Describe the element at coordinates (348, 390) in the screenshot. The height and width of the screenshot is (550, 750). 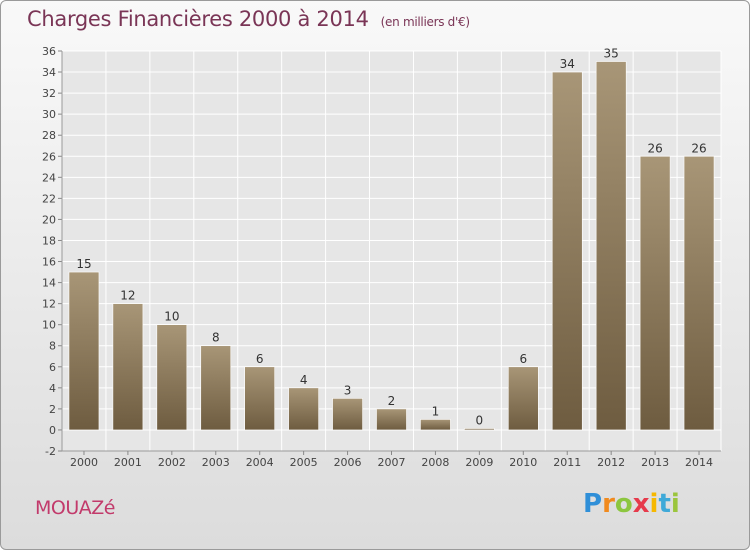
I see `bar-value-label: 3` at that location.